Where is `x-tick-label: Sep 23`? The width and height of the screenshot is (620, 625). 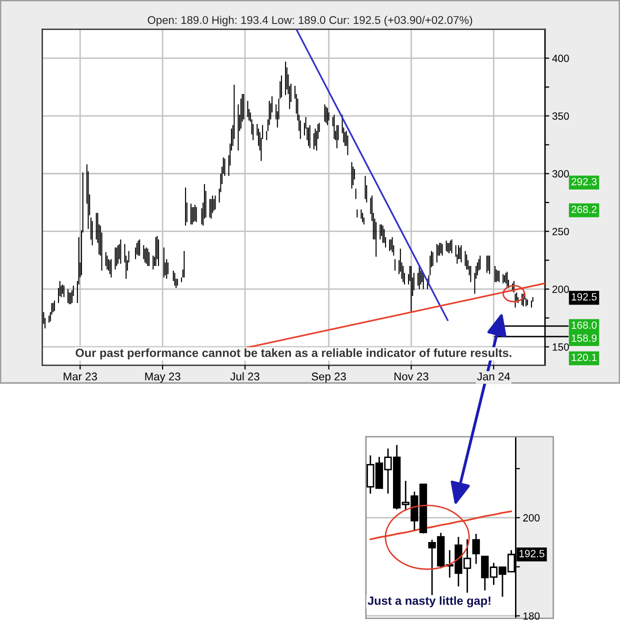
x-tick-label: Sep 23 is located at coordinates (329, 377).